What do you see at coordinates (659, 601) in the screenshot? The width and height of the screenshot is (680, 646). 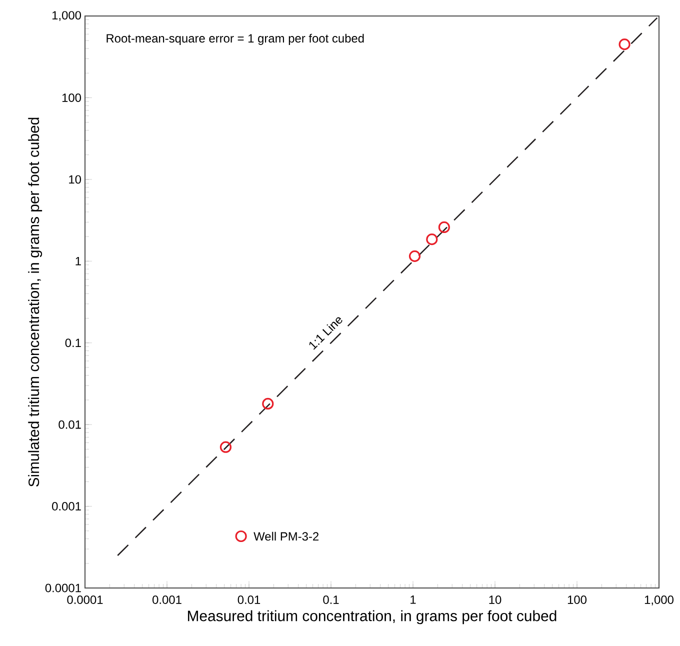 I see `x-tick-label: 1,000` at bounding box center [659, 601].